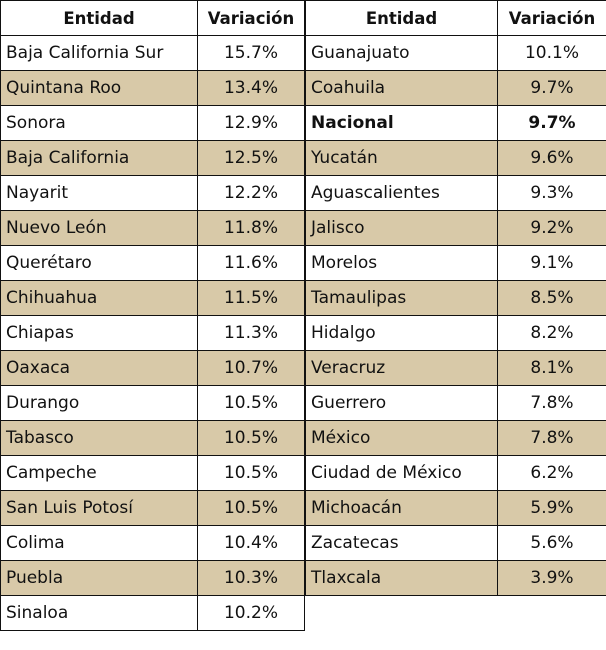  What do you see at coordinates (99, 473) in the screenshot?
I see `entity-cell: Campeche` at bounding box center [99, 473].